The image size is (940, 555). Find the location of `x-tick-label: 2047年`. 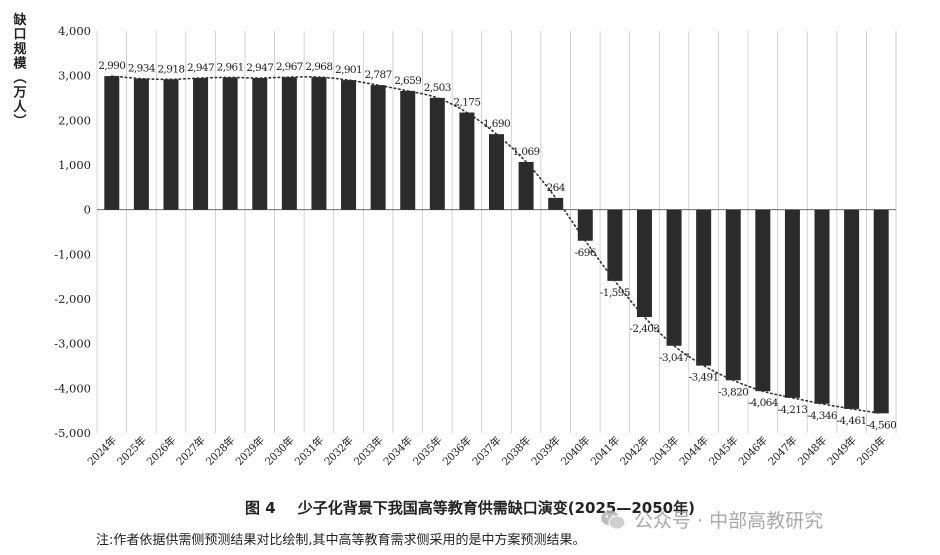

x-tick-label: 2047年 is located at coordinates (782, 451).